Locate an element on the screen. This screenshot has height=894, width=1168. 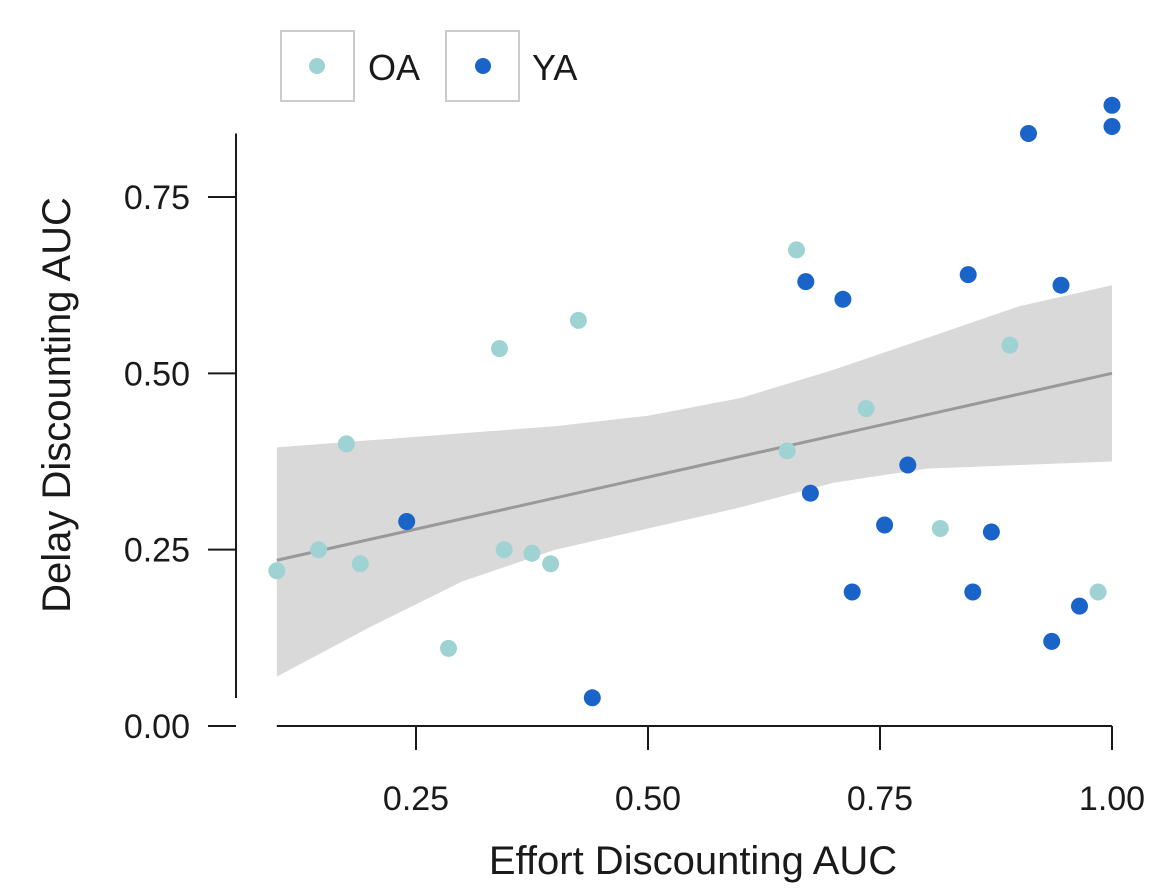
legend-label-oa: OA is located at coordinates (394, 67).